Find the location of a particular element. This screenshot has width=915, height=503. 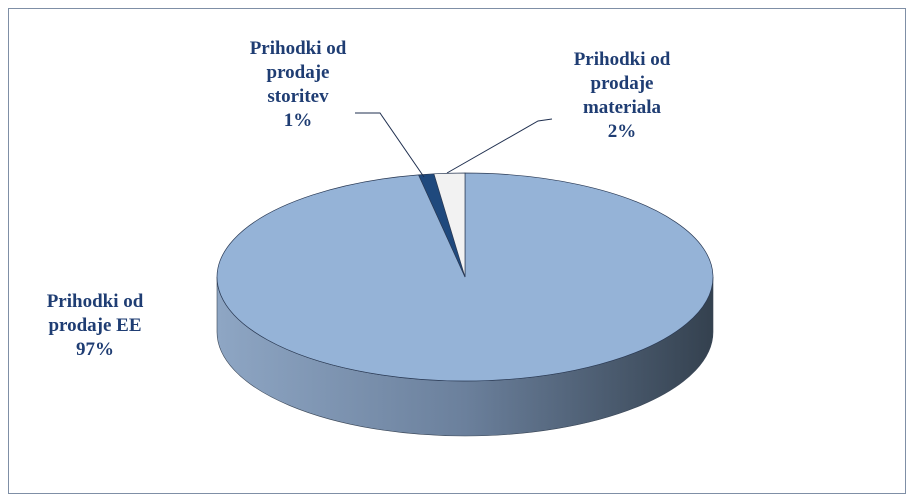

value-label: 97% is located at coordinates (95, 349).